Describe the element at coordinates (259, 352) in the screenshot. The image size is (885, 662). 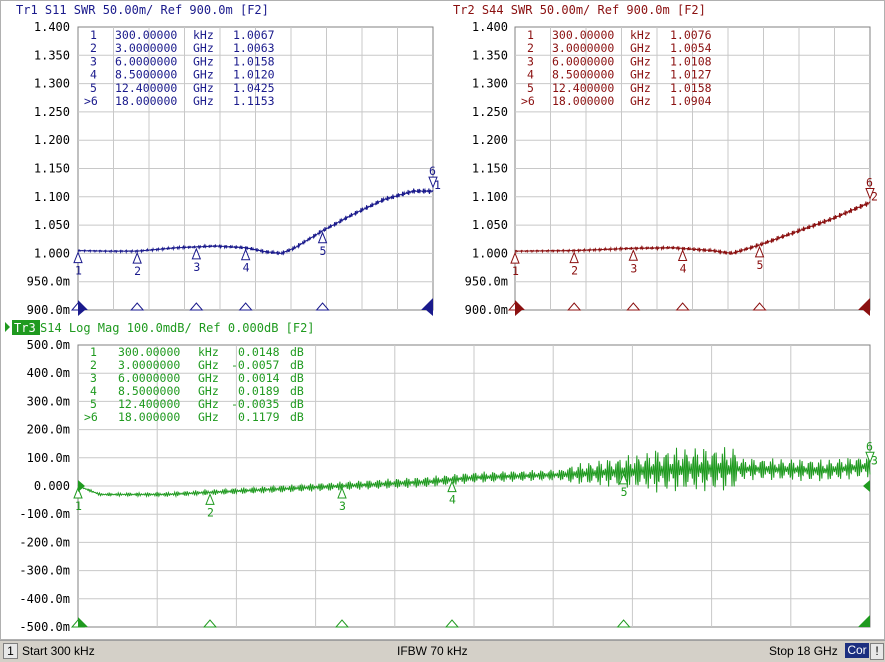
I see `marker-table-value: 0.0148` at that location.